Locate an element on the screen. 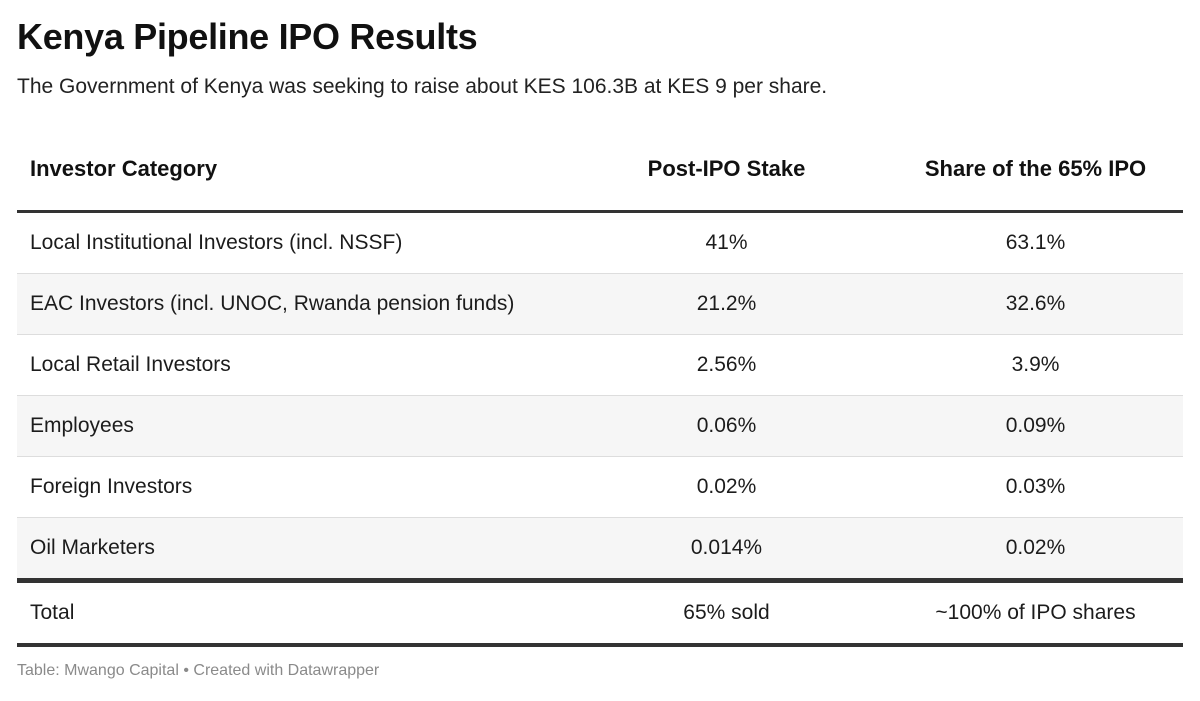 This screenshot has height=701, width=1200. cell-share-of-ipo: 63.1% is located at coordinates (1035, 242).